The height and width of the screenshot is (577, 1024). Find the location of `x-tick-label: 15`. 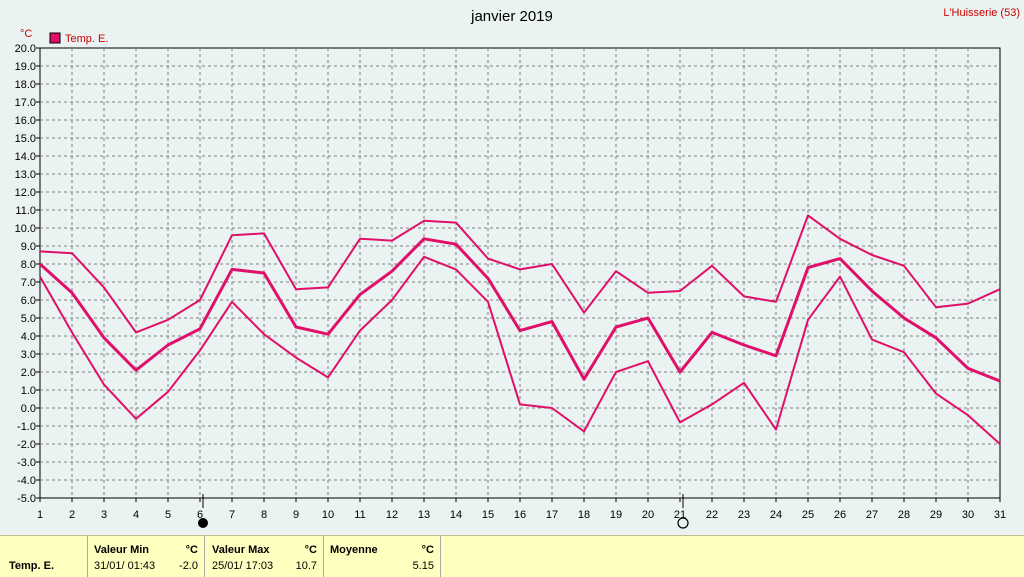

x-tick-label: 15 is located at coordinates (488, 515).